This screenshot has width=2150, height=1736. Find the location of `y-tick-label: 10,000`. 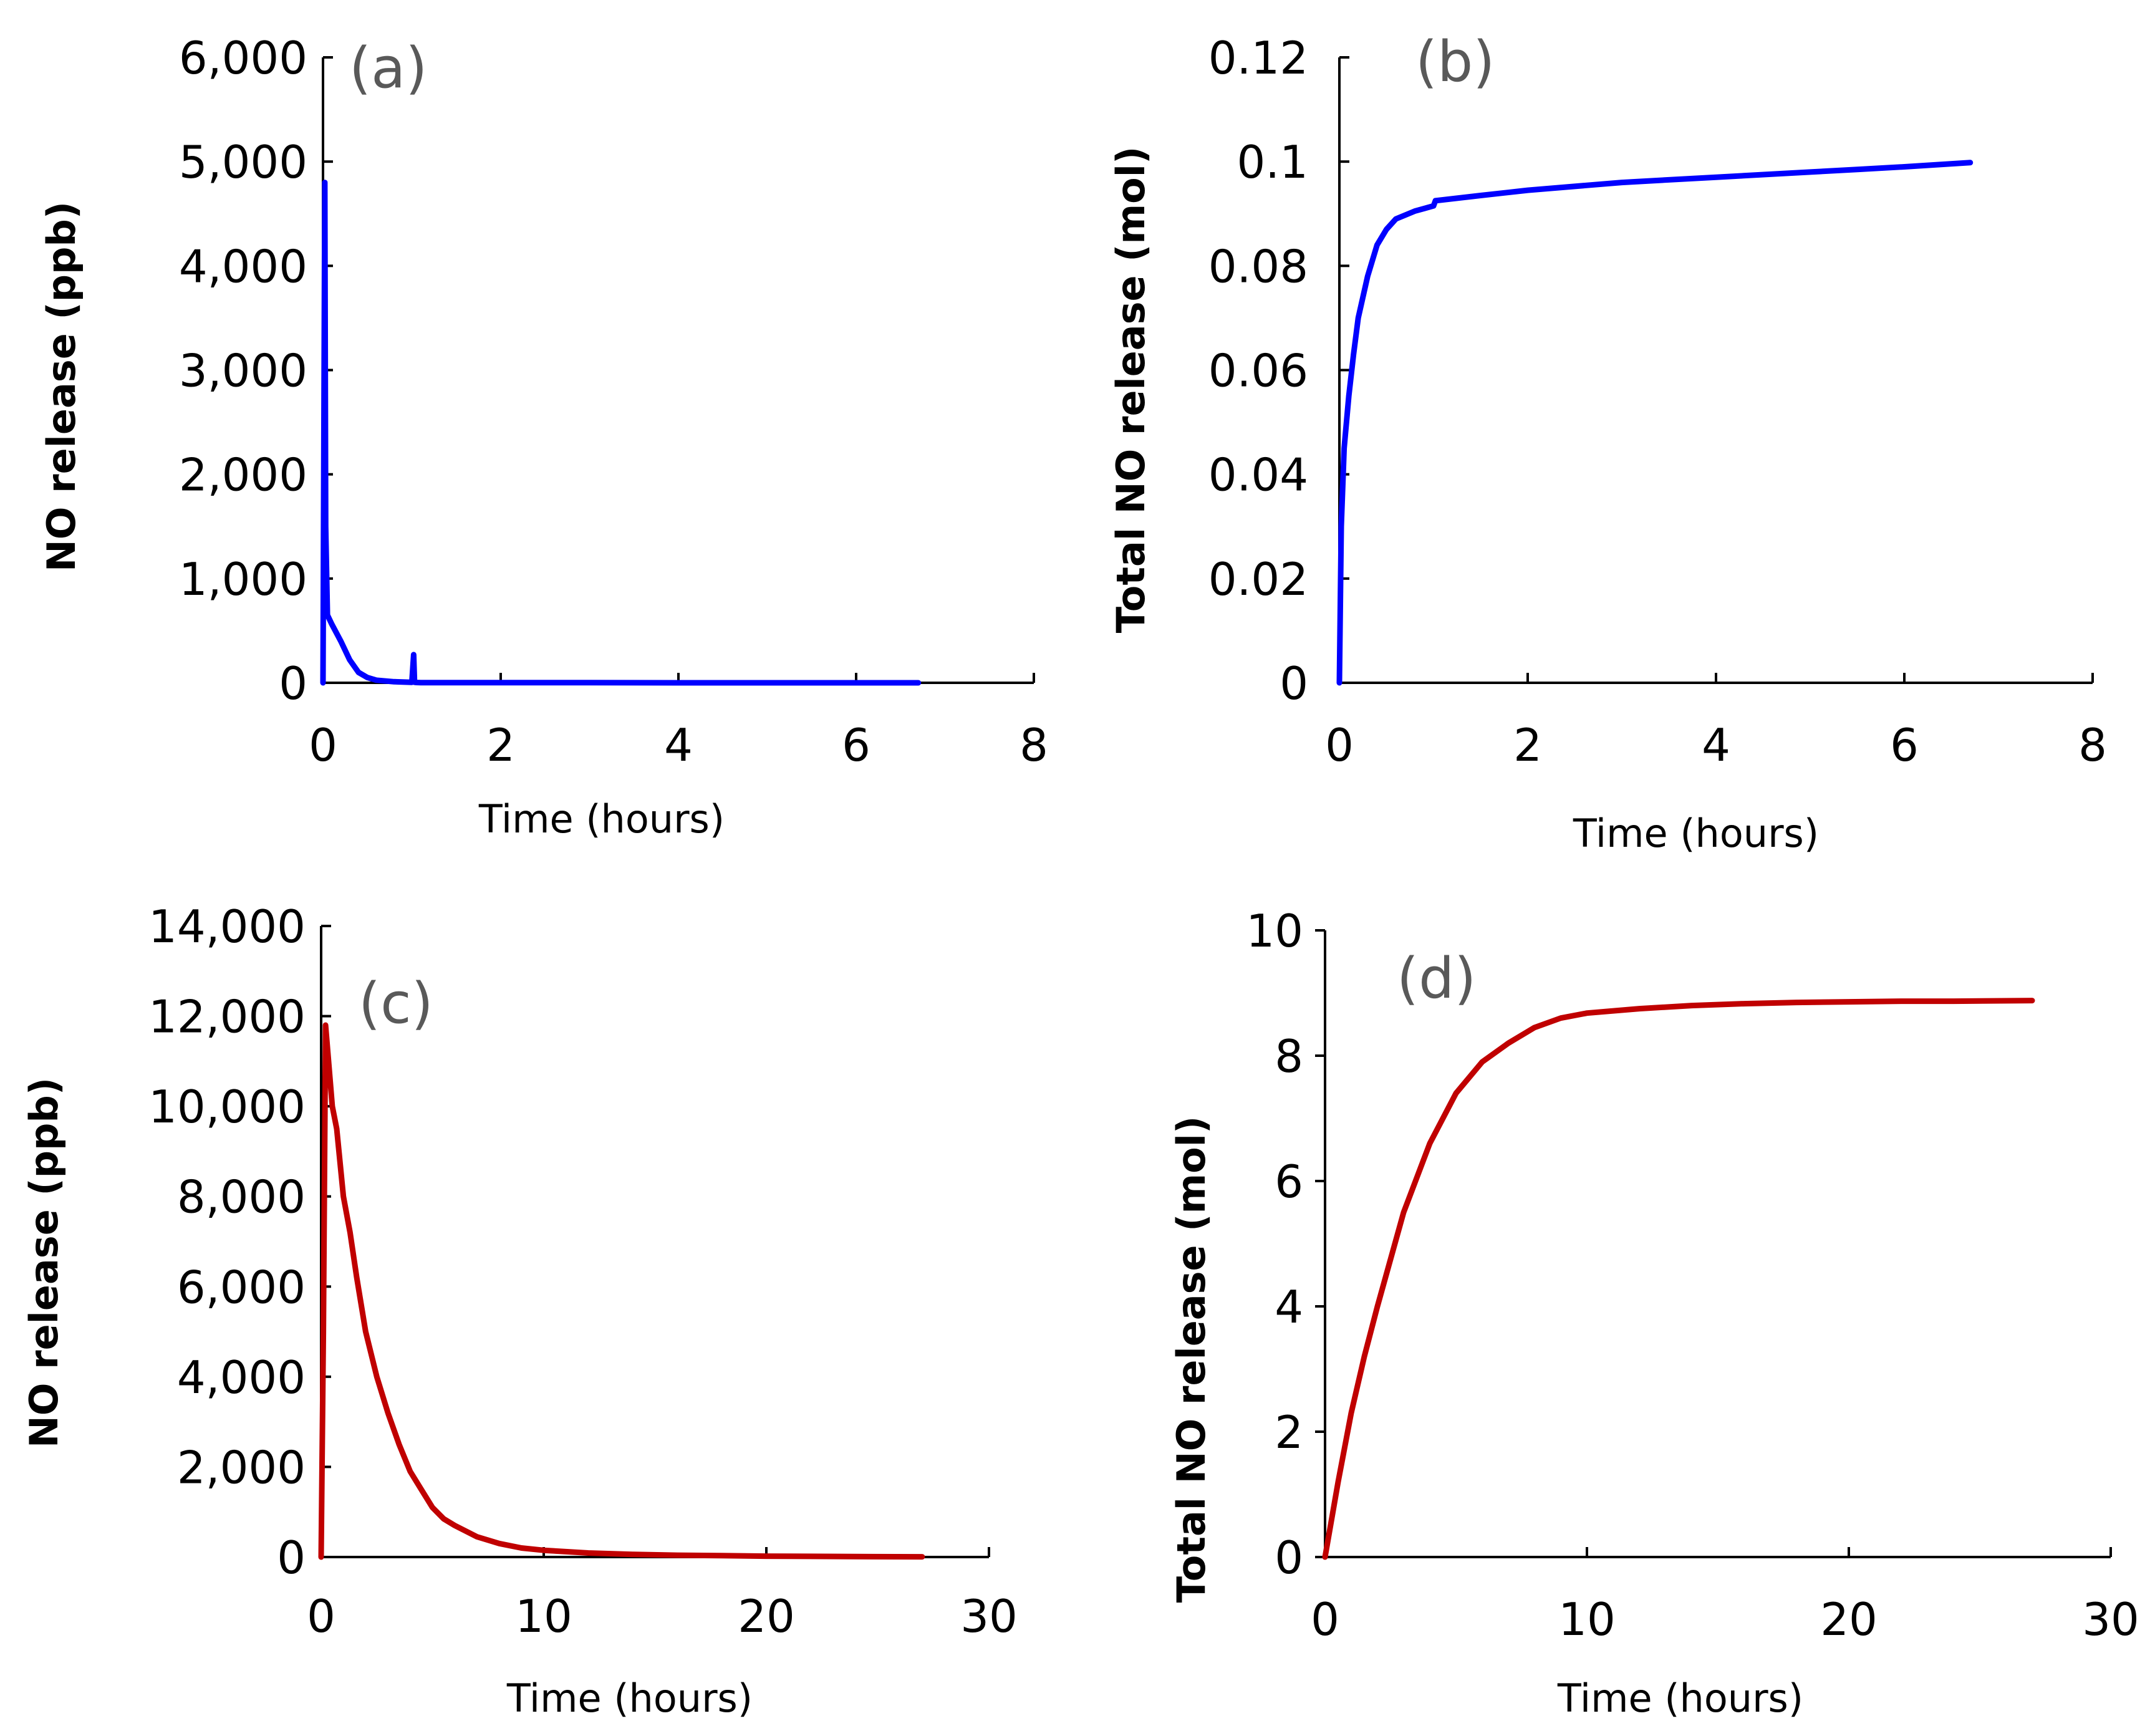

y-tick-label: 10,000 is located at coordinates (227, 1107).